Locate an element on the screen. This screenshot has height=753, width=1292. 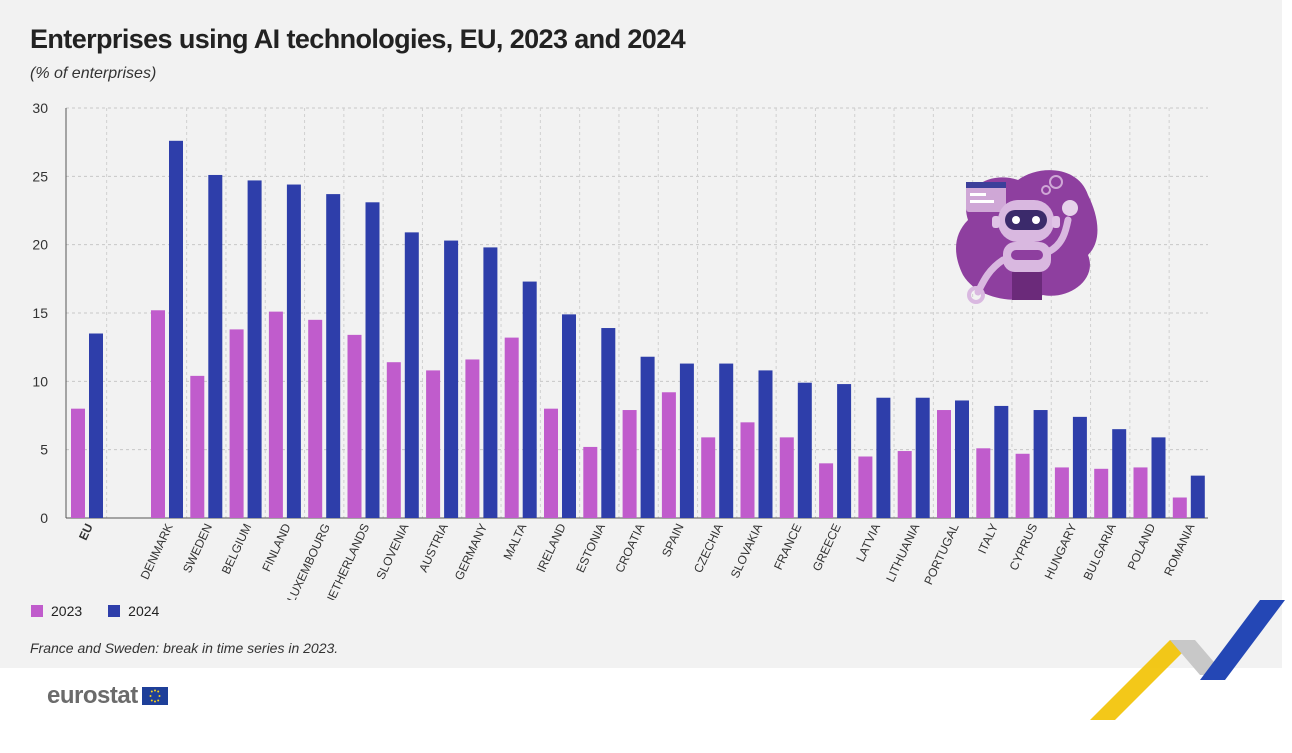
bar-2024-eu is located at coordinates (96, 425).